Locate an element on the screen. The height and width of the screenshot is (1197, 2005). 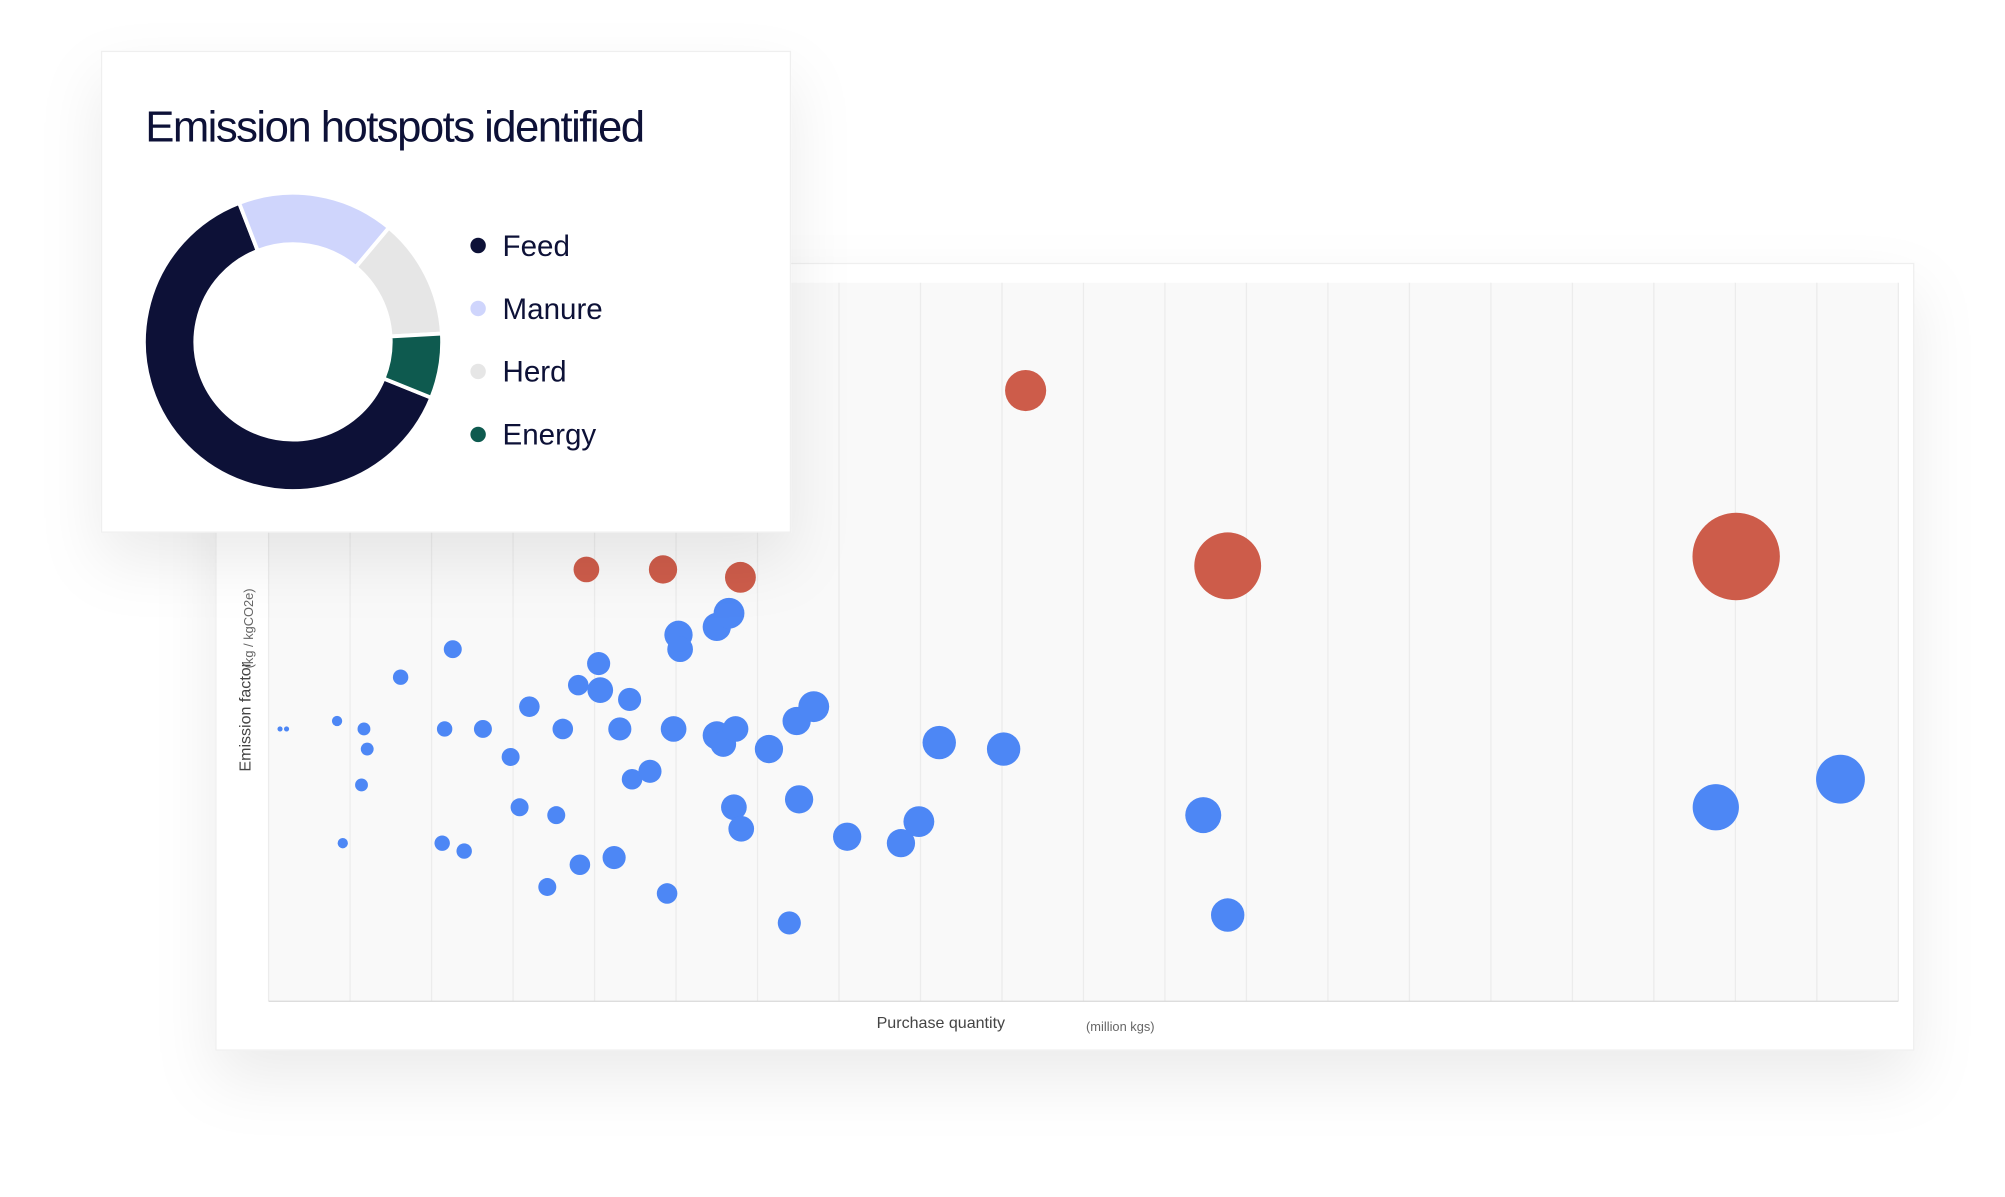
card is located at coordinates (446, 291).